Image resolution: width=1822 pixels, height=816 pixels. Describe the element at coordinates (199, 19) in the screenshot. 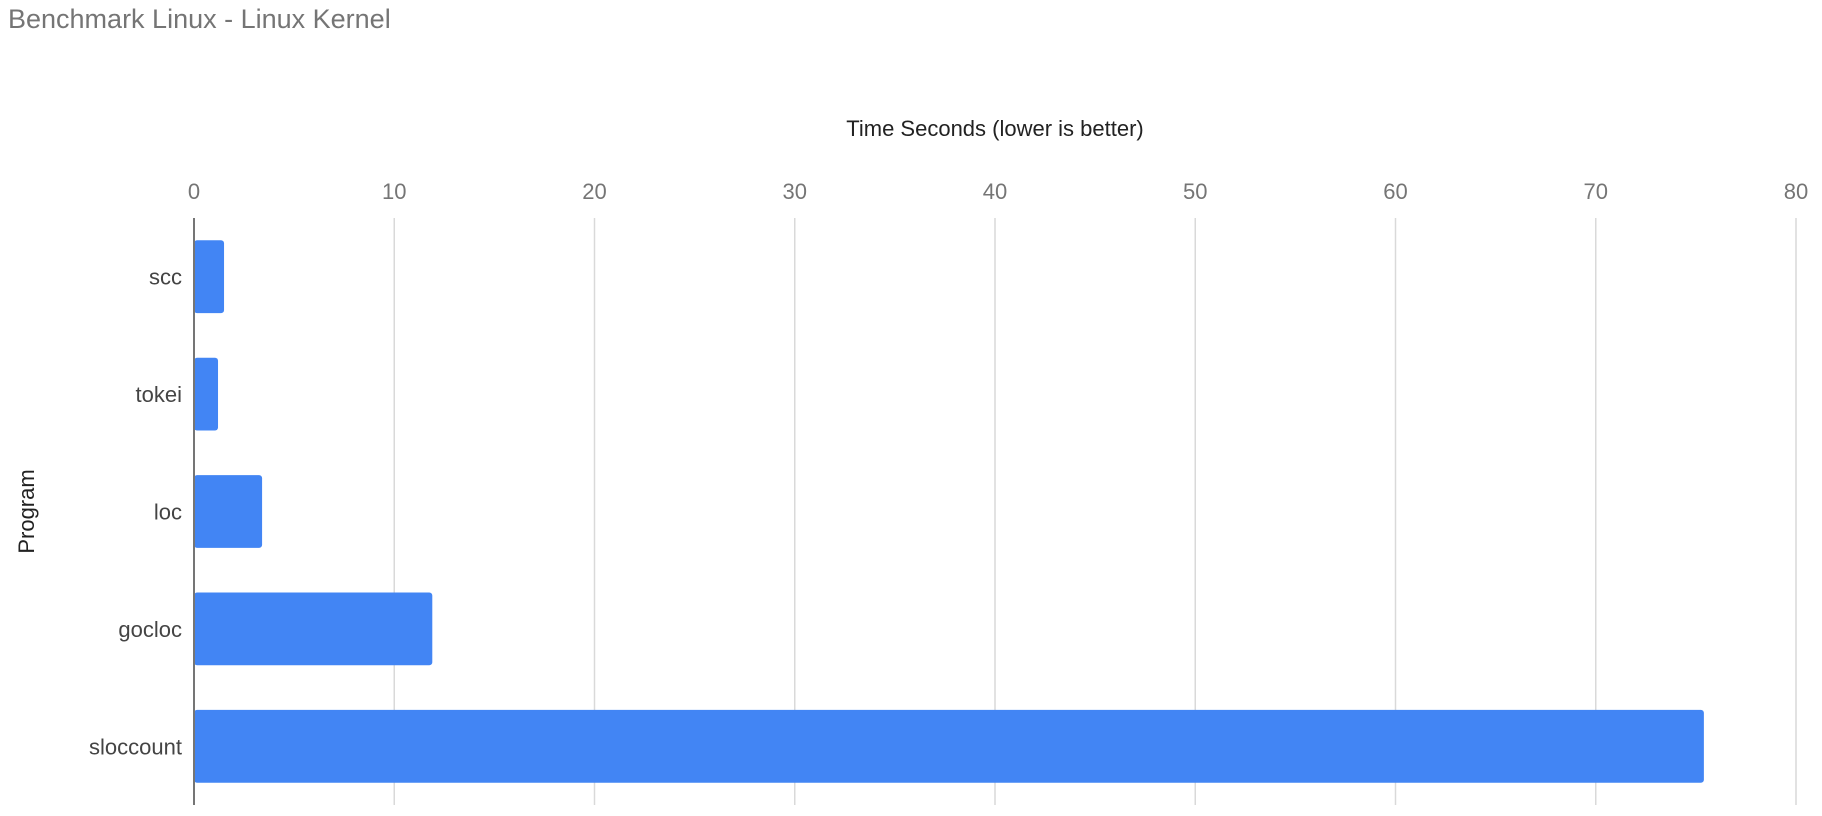

I see `chart-title: Benchmark Linux - Linux Kernel` at that location.